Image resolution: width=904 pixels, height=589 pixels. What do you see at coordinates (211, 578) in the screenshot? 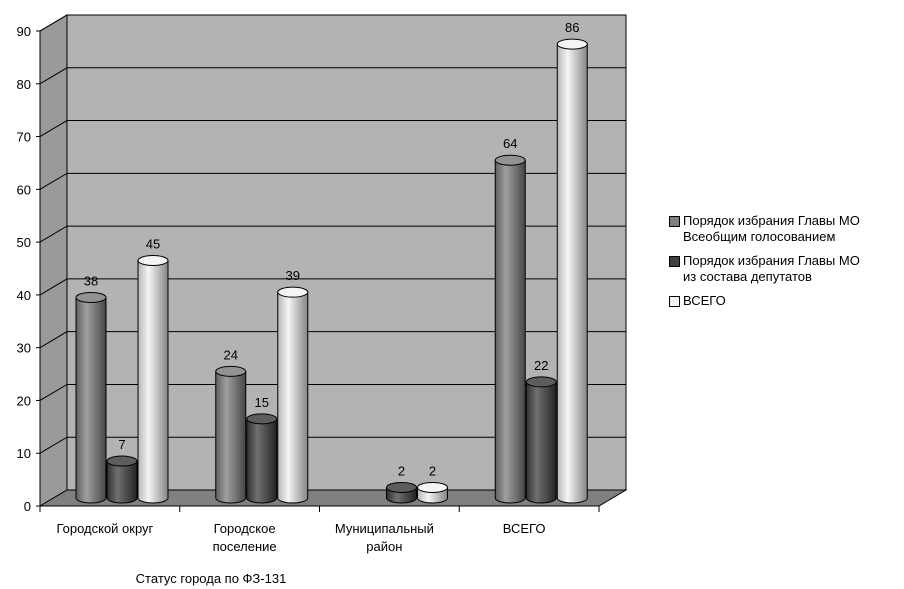
I see `x-axis-title: Статус города по ФЗ-131` at bounding box center [211, 578].